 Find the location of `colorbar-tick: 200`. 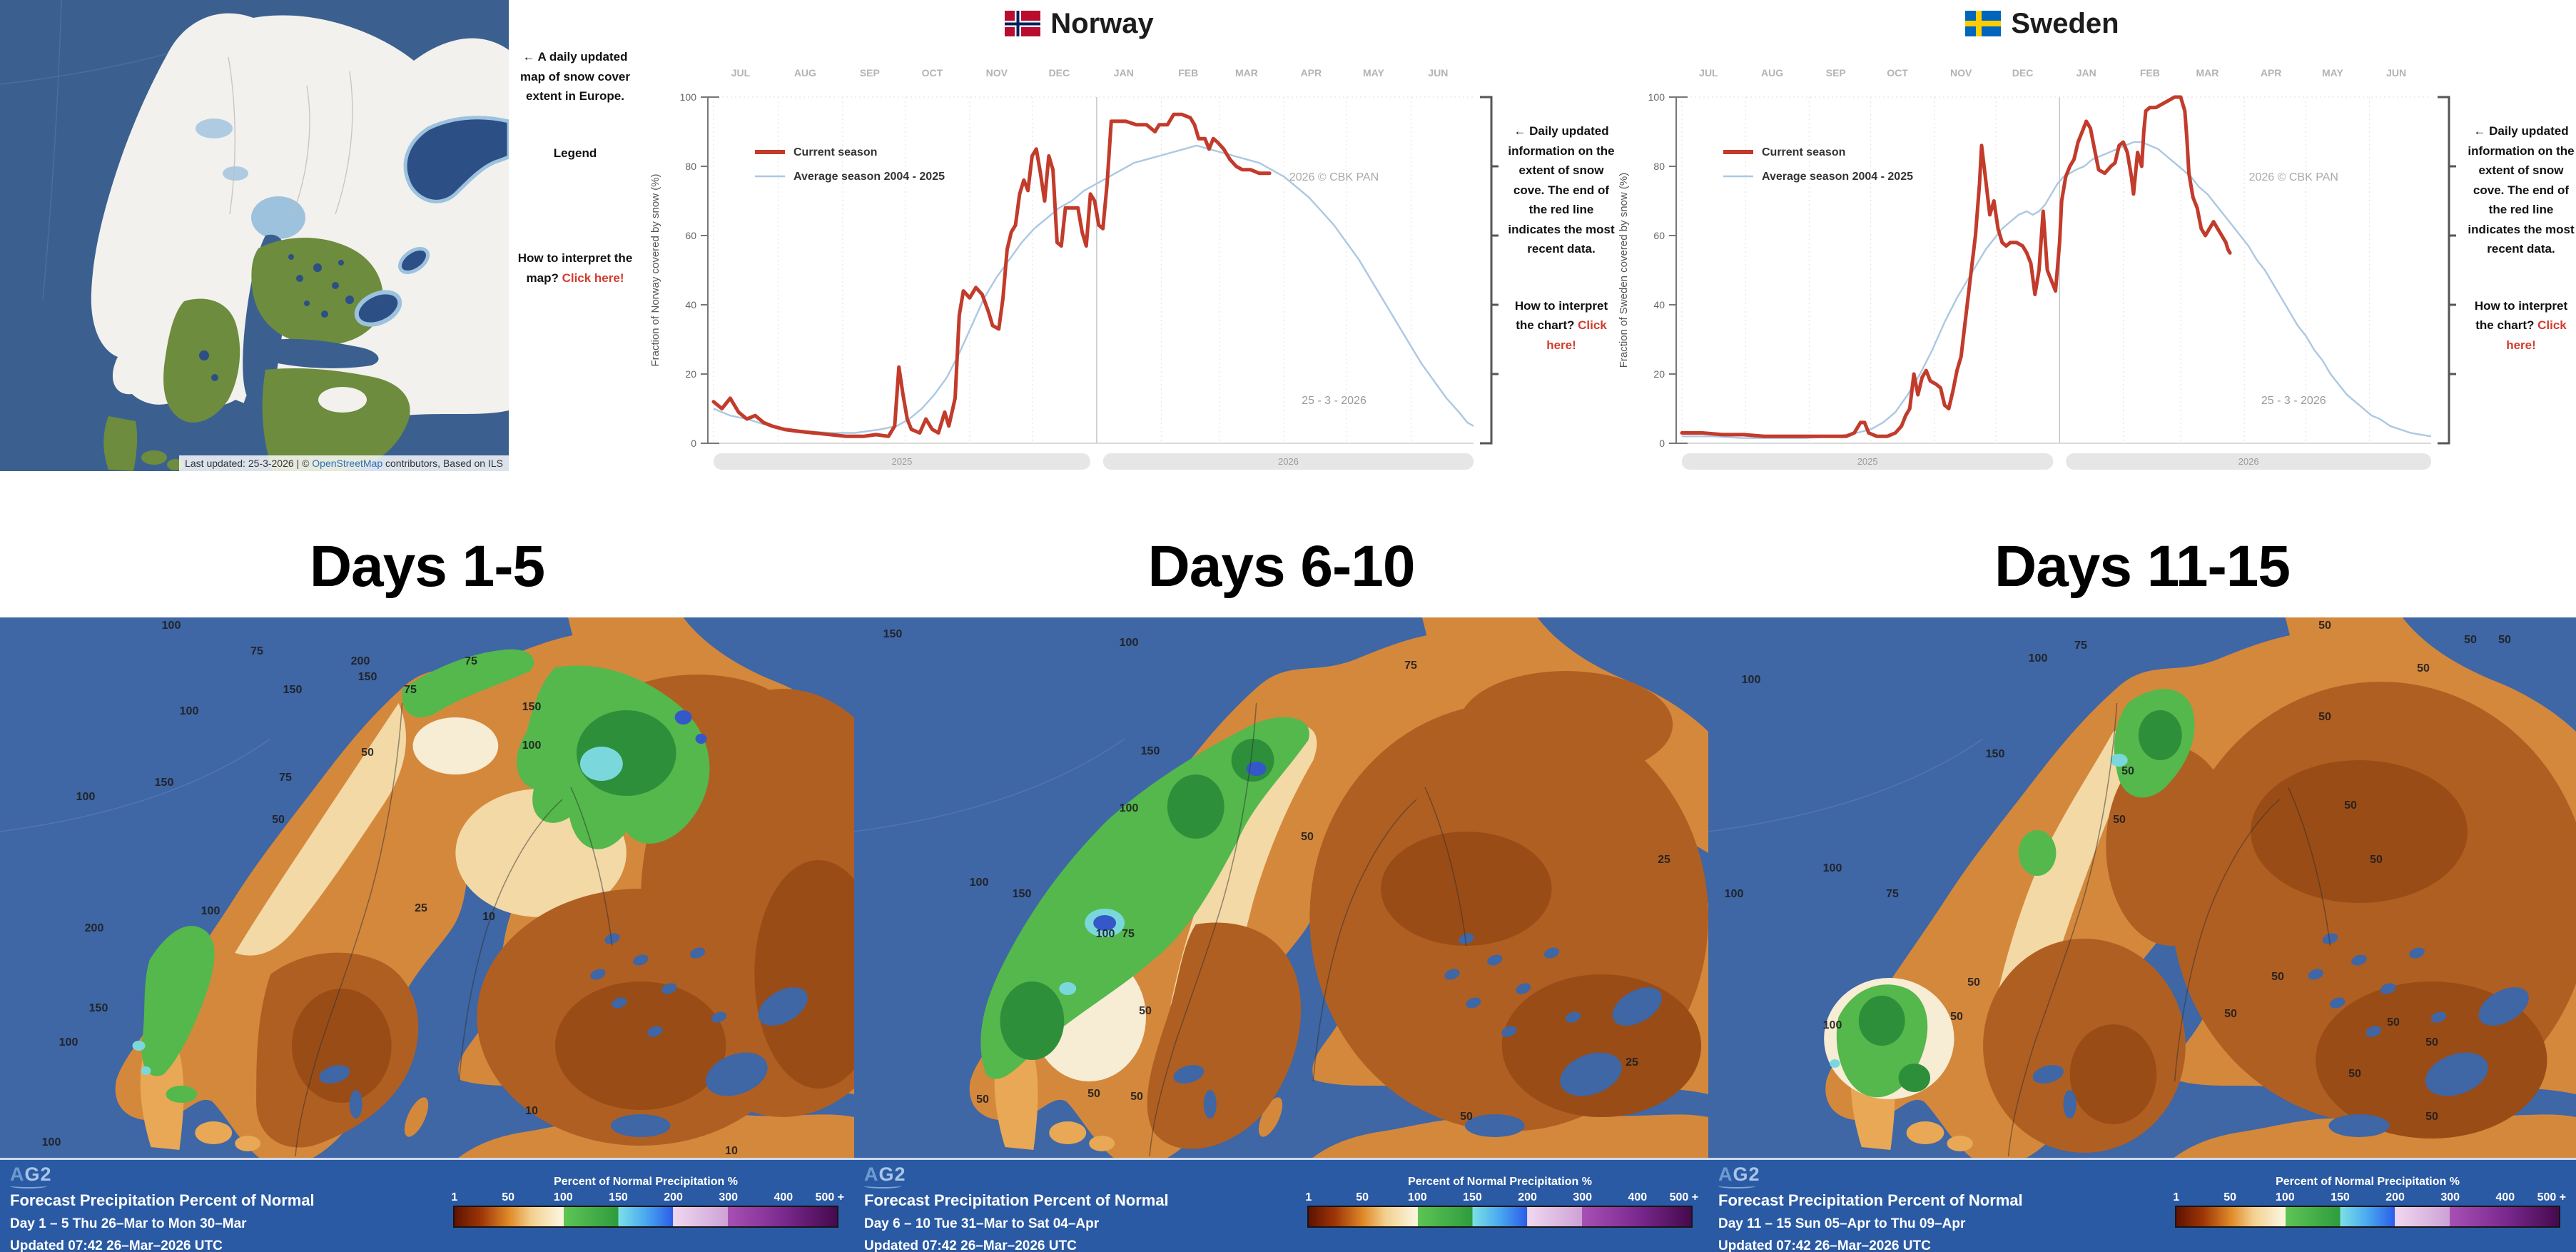

colorbar-tick: 200 is located at coordinates (1528, 1197).